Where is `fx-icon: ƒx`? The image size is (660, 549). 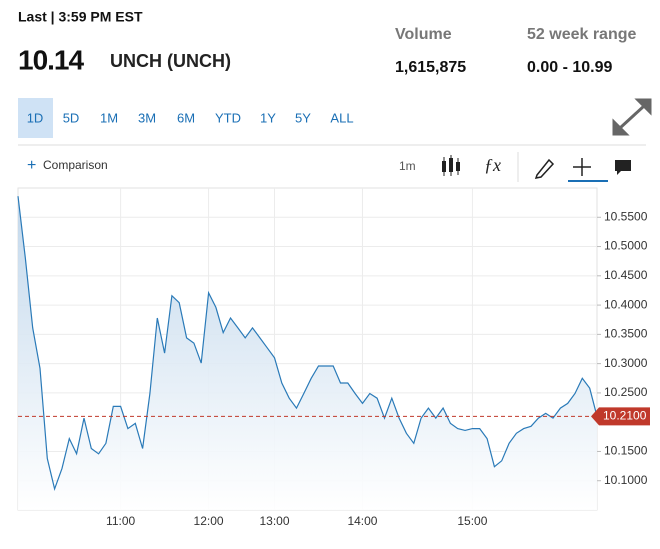 fx-icon: ƒx is located at coordinates (492, 165).